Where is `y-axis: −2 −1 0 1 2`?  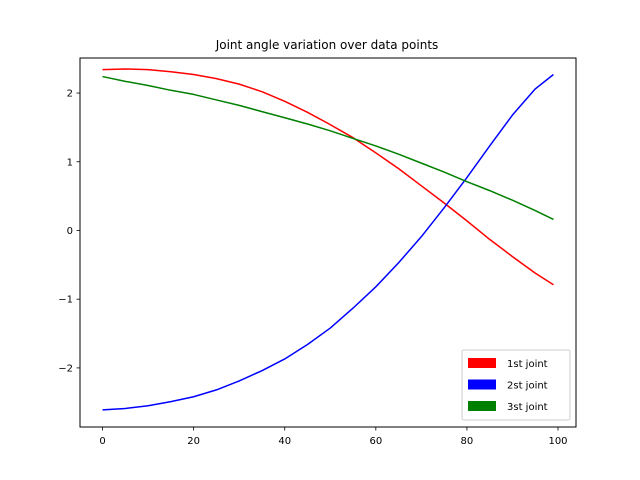
y-axis: −2 −1 0 1 2 is located at coordinates (69, 231).